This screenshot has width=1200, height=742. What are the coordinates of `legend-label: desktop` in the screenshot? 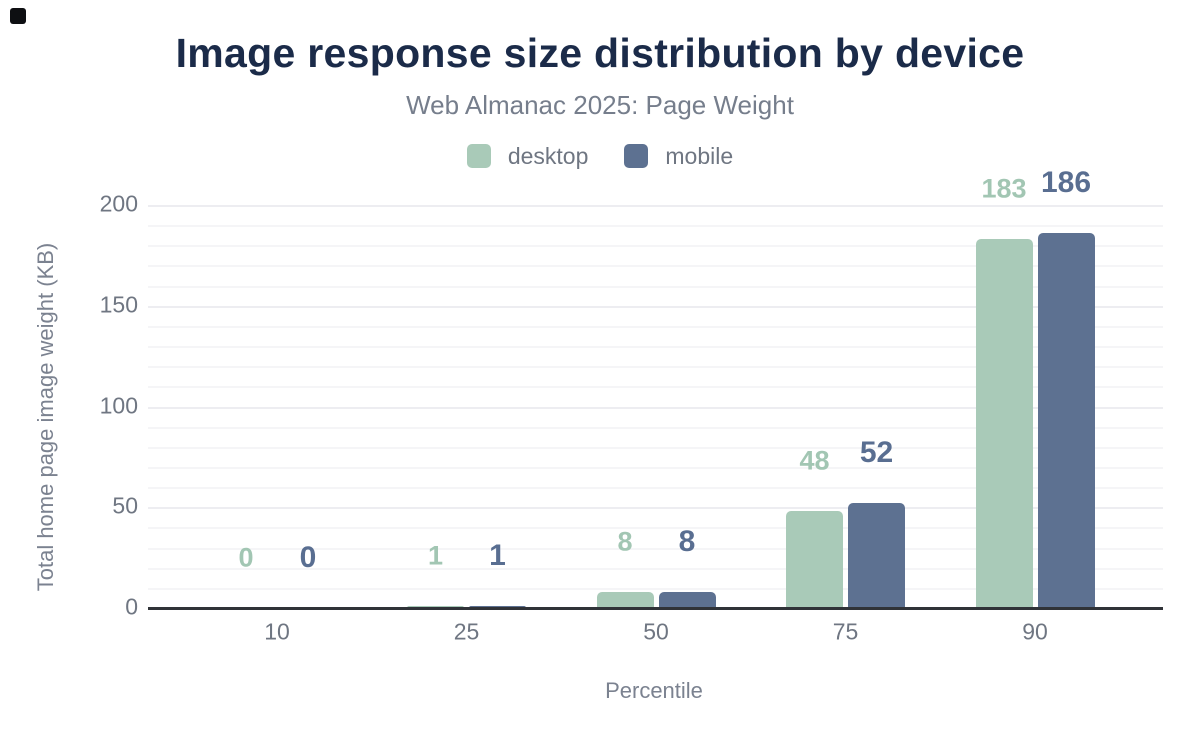 It's located at (548, 155).